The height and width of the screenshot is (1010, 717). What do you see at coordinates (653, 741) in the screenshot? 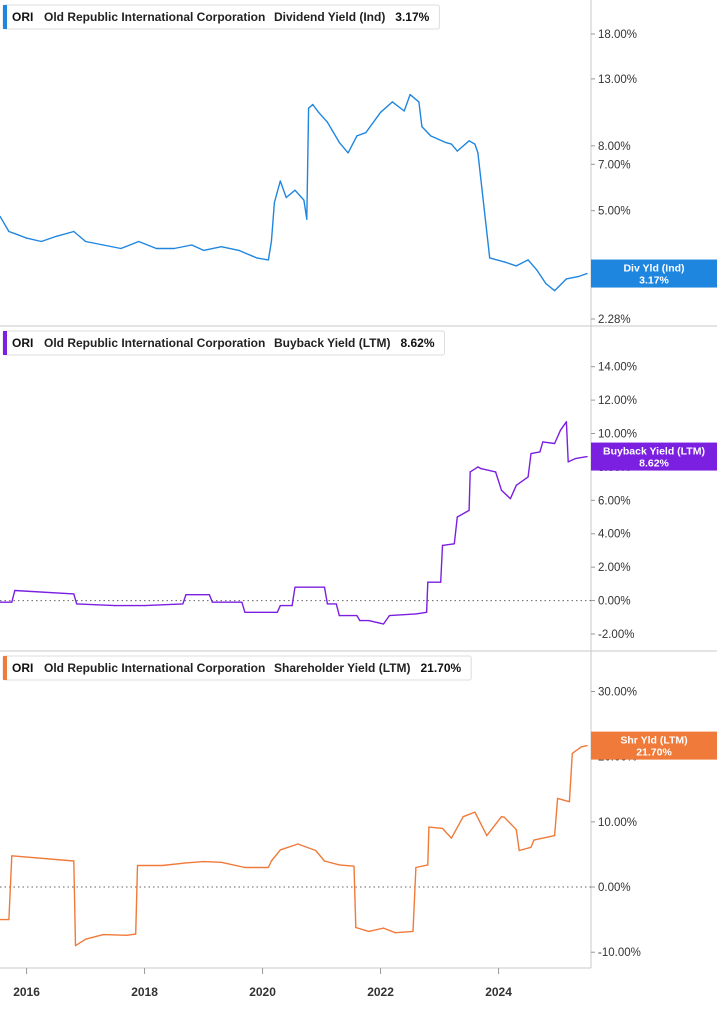
I see `badge-label: Shr Yld (LTM)` at bounding box center [653, 741].